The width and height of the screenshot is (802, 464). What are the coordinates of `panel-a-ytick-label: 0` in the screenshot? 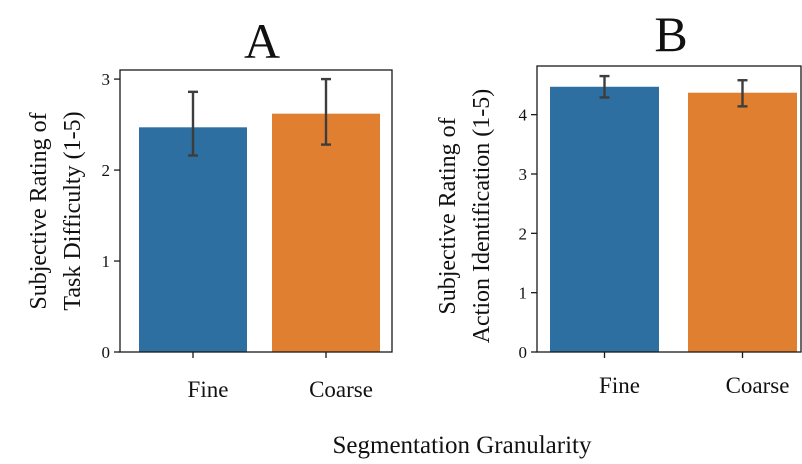 It's located at (106, 352).